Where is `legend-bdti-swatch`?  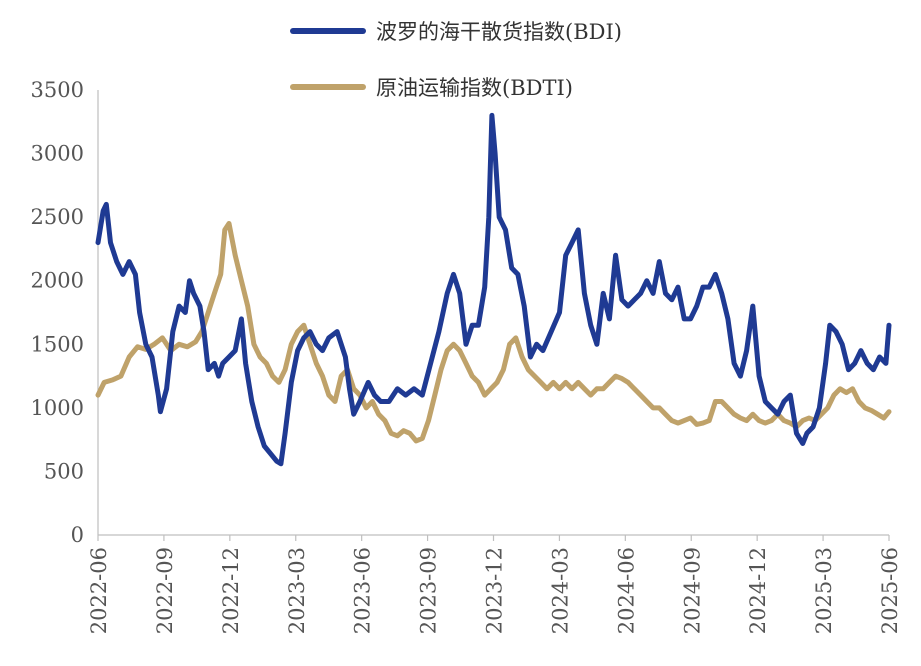
legend-bdti-swatch is located at coordinates (328, 87).